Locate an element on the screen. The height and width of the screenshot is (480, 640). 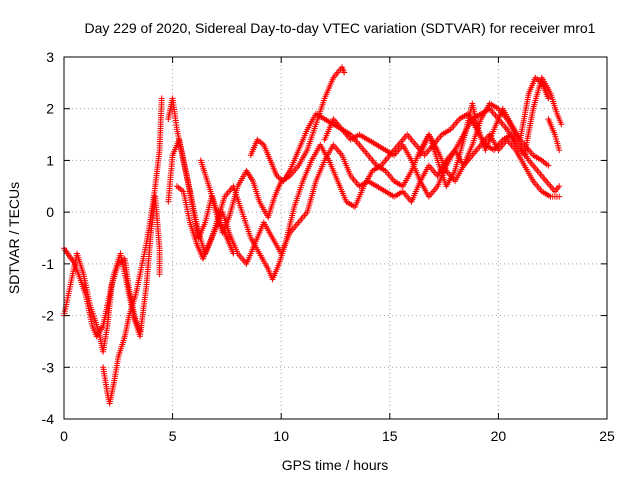
y-tick-label: -1 is located at coordinates (48, 264).